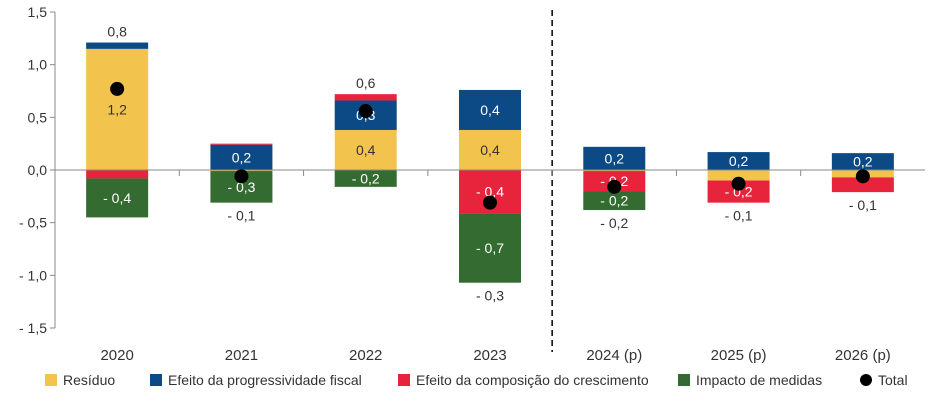 Image resolution: width=945 pixels, height=402 pixels. Describe the element at coordinates (89, 380) in the screenshot. I see `legend-label: Resíduo` at that location.